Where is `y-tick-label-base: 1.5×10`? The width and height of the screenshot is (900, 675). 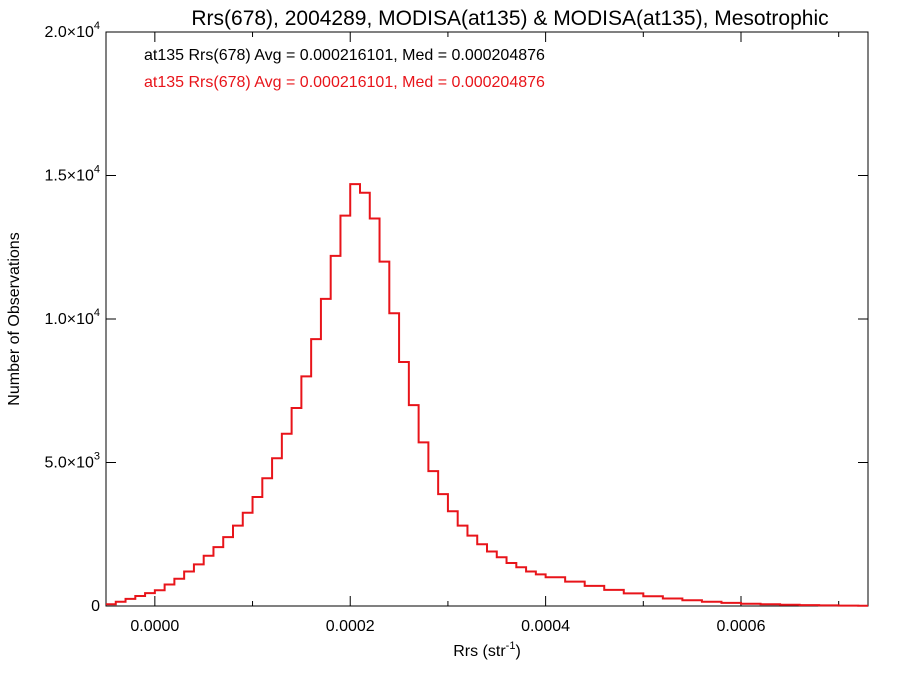
y-tick-label-base: 1.5×10 is located at coordinates (68, 176).